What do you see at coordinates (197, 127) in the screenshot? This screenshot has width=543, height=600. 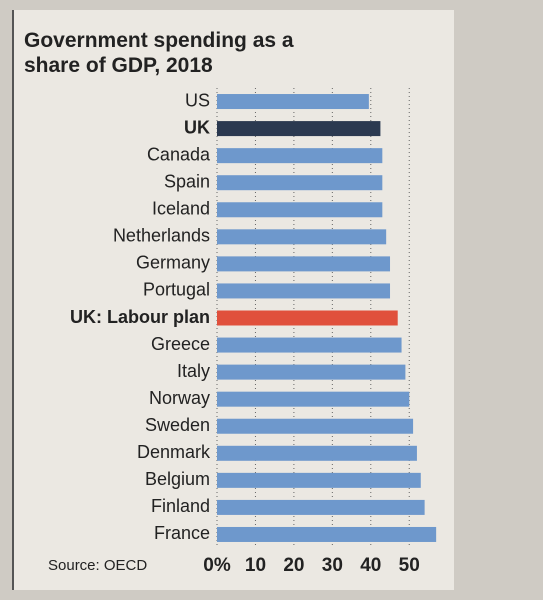 I see `y-tick-label: UK` at bounding box center [197, 127].